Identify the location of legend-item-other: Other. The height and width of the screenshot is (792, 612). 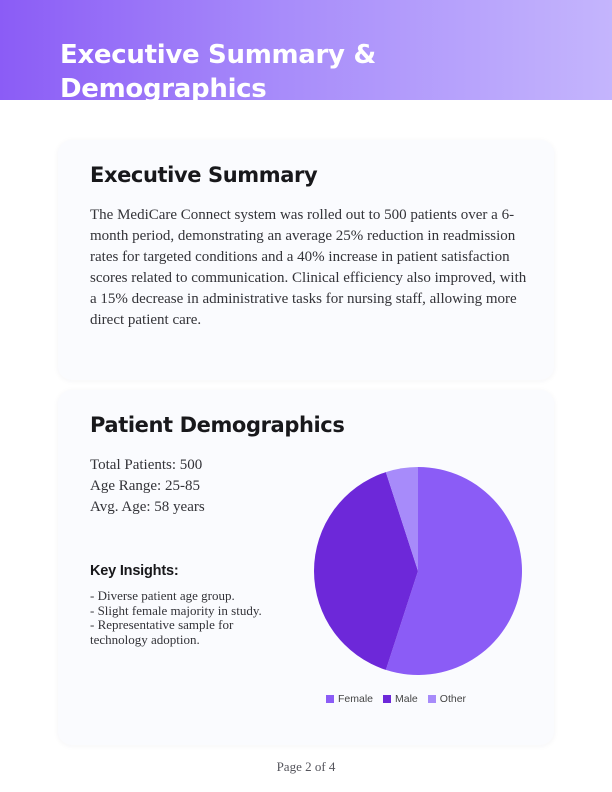
(447, 699).